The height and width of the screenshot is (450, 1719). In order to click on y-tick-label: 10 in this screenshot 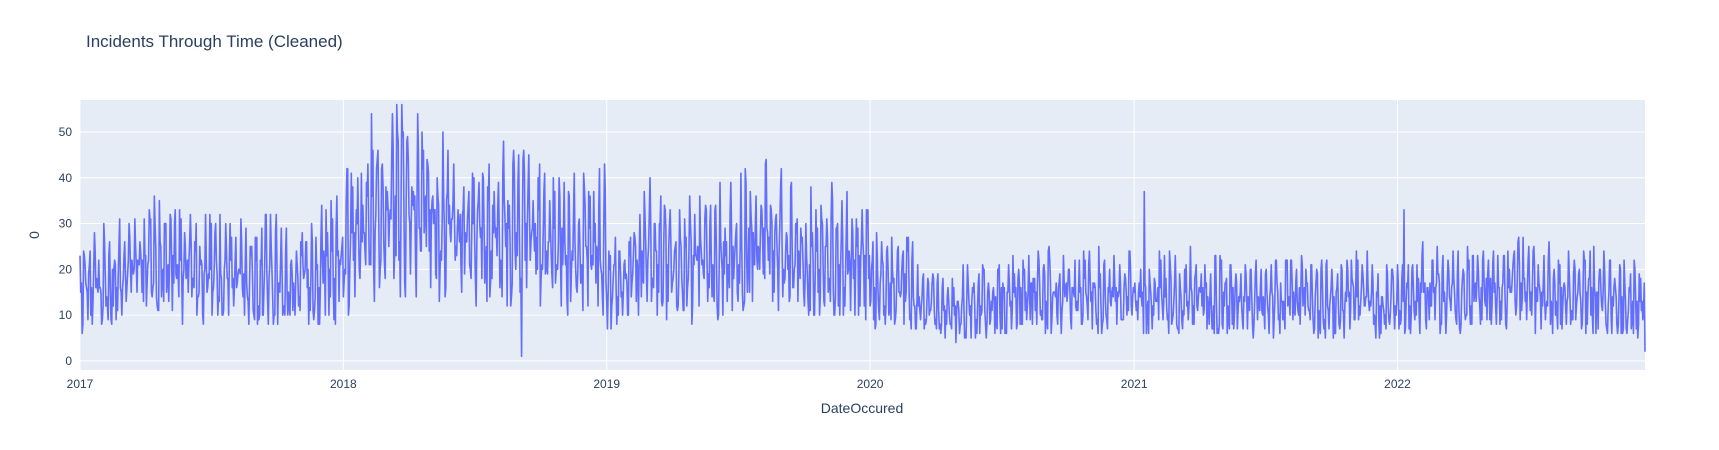, I will do `click(66, 315)`.